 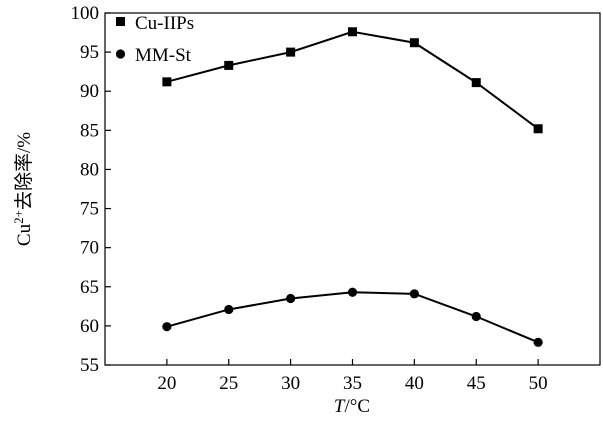 I want to click on x-axis-title: T/°C, so click(x=352, y=406).